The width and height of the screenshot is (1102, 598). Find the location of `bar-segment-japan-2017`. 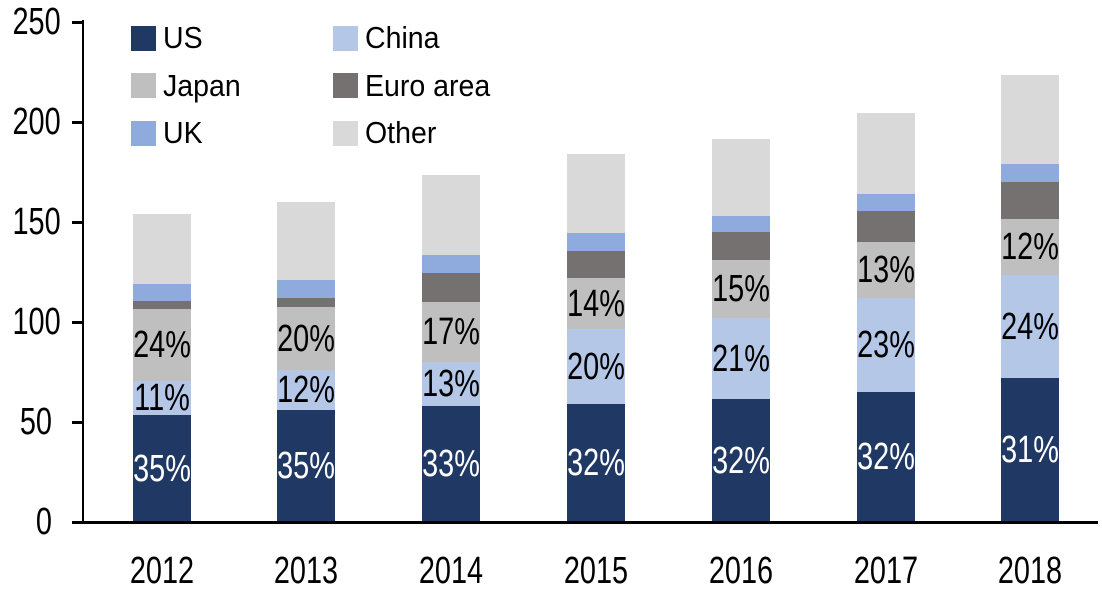

bar-segment-japan-2017 is located at coordinates (885, 270).